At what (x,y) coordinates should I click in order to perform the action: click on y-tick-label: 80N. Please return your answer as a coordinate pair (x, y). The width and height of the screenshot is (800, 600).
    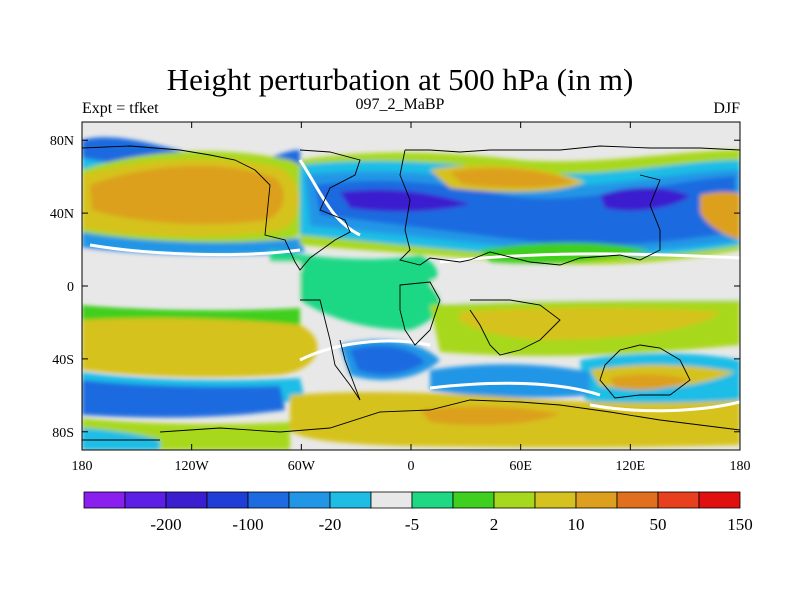
    Looking at the image, I should click on (62, 141).